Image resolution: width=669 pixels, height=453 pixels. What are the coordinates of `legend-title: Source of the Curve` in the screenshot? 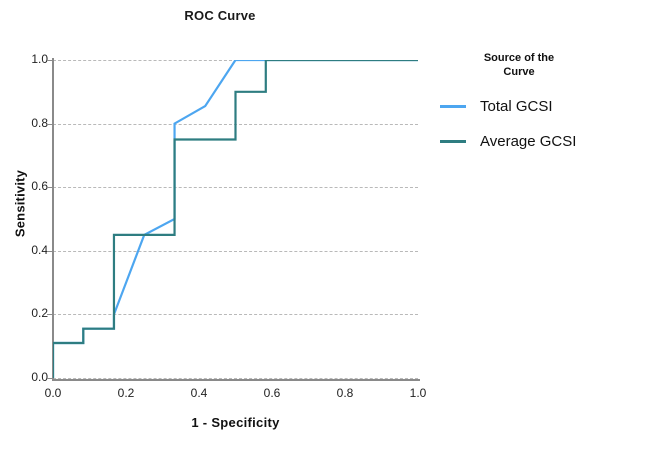 It's located at (519, 66).